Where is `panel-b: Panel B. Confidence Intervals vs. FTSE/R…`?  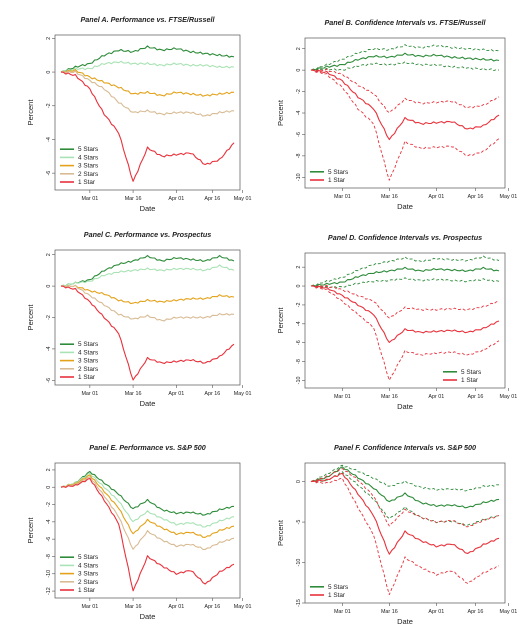 panel-b: Panel B. Confidence Intervals vs. FTSE/R… is located at coordinates (396, 114).